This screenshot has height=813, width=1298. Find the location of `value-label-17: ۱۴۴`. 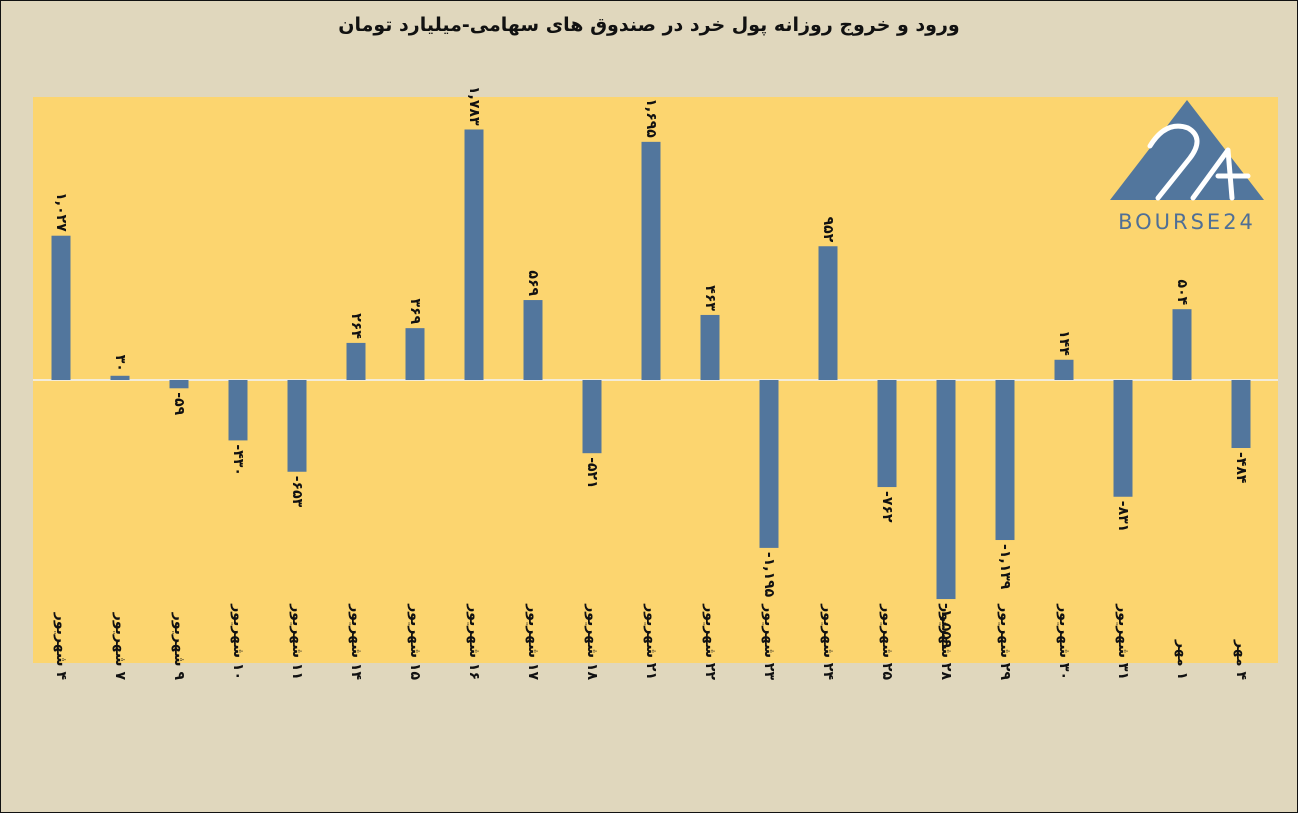

value-label-17: ۱۴۴ is located at coordinates (1064, 343).